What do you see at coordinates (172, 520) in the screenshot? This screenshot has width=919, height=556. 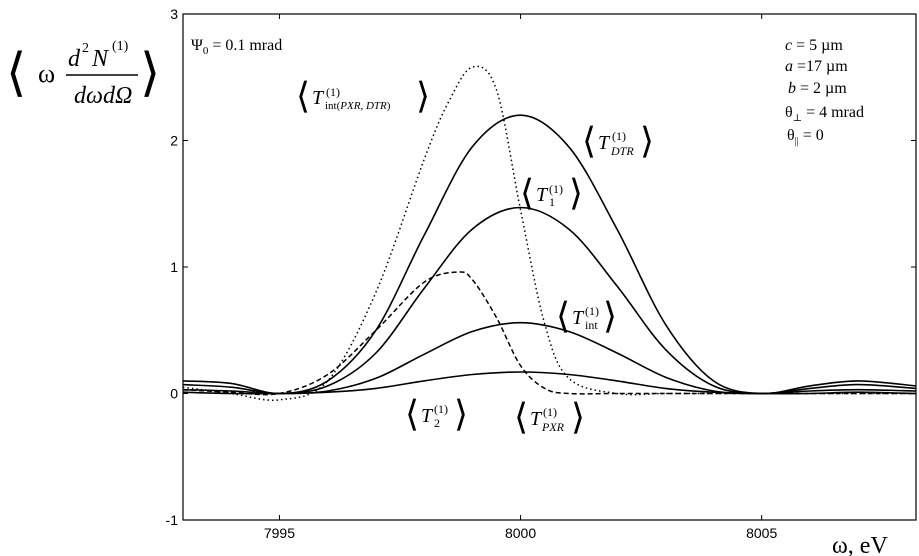 I see `y-tick-label: -1` at bounding box center [172, 520].